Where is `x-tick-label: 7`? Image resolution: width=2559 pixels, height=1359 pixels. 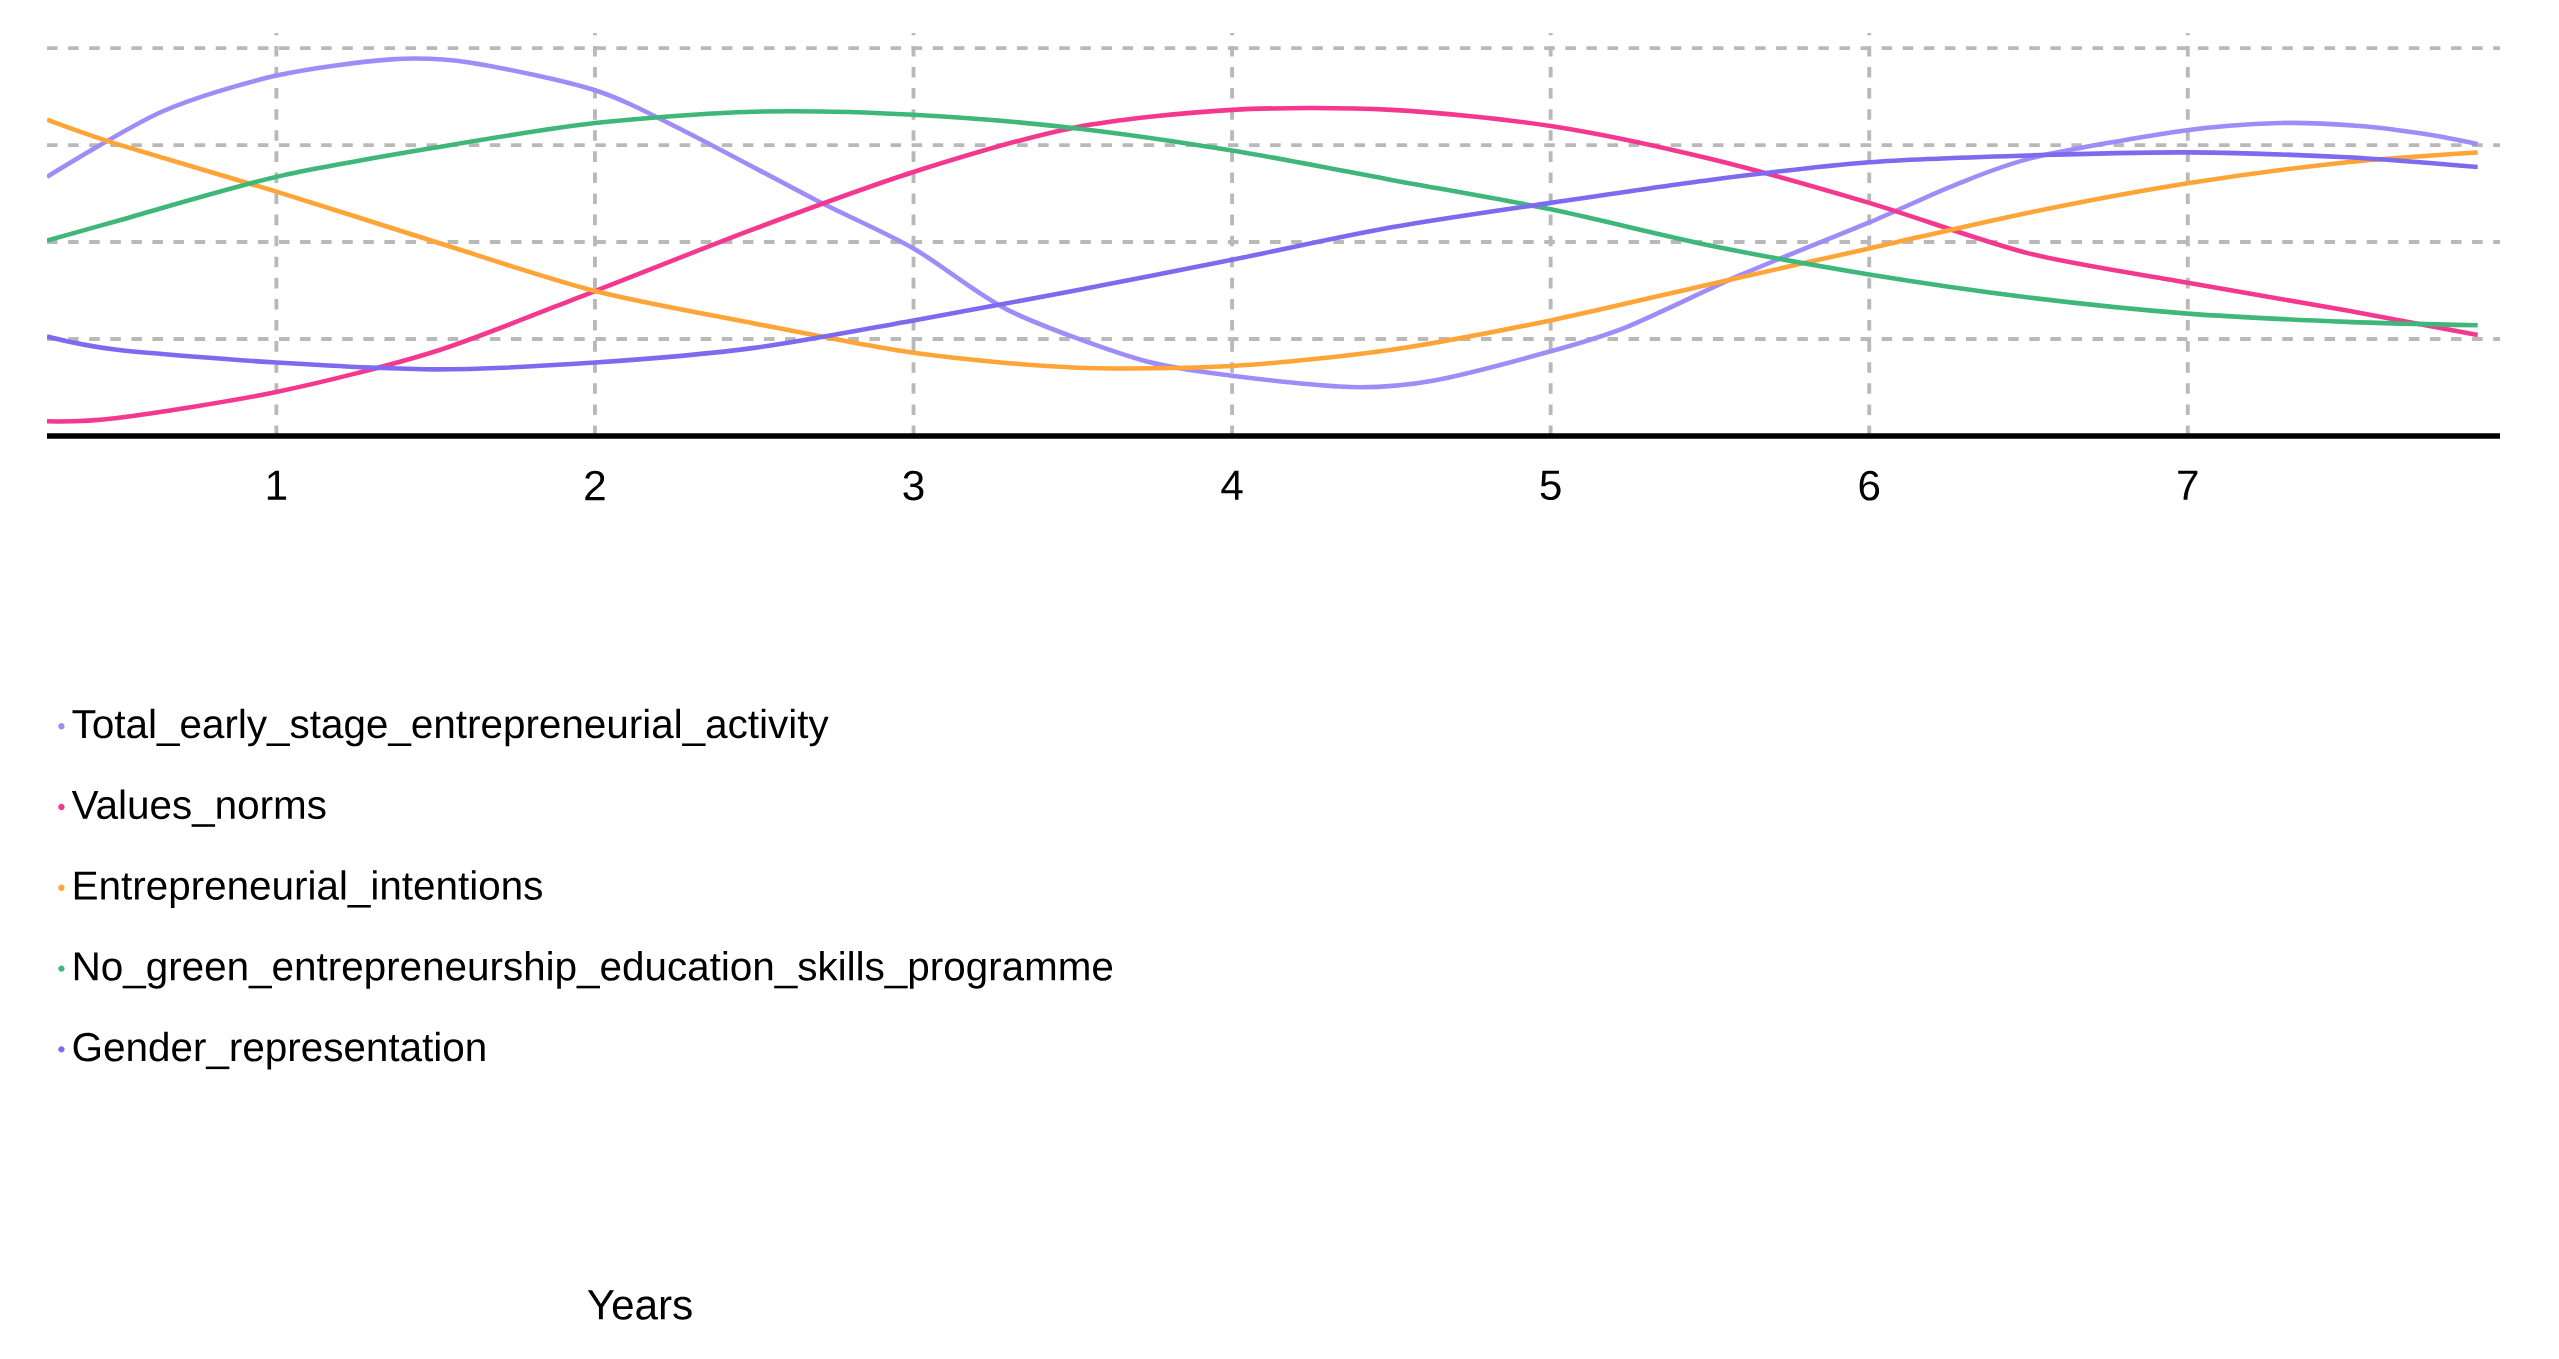
x-tick-label: 7 is located at coordinates (2188, 485).